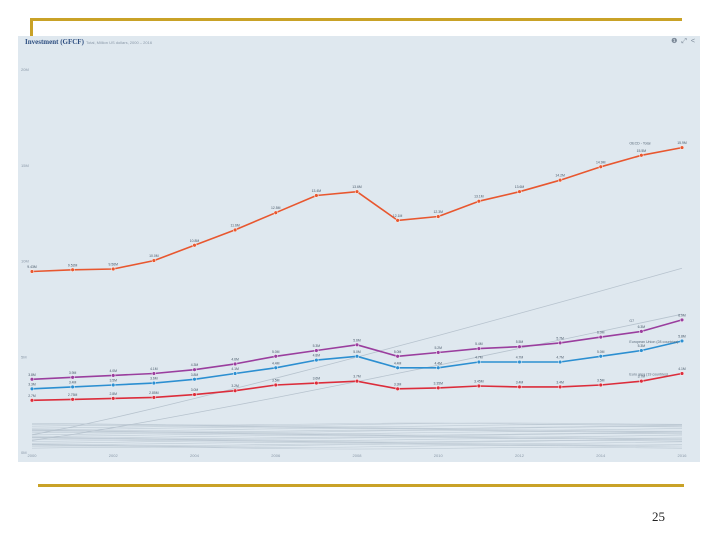 The width and height of the screenshot is (720, 540). What do you see at coordinates (73, 265) in the screenshot?
I see `data-label: 9.52M` at bounding box center [73, 265].